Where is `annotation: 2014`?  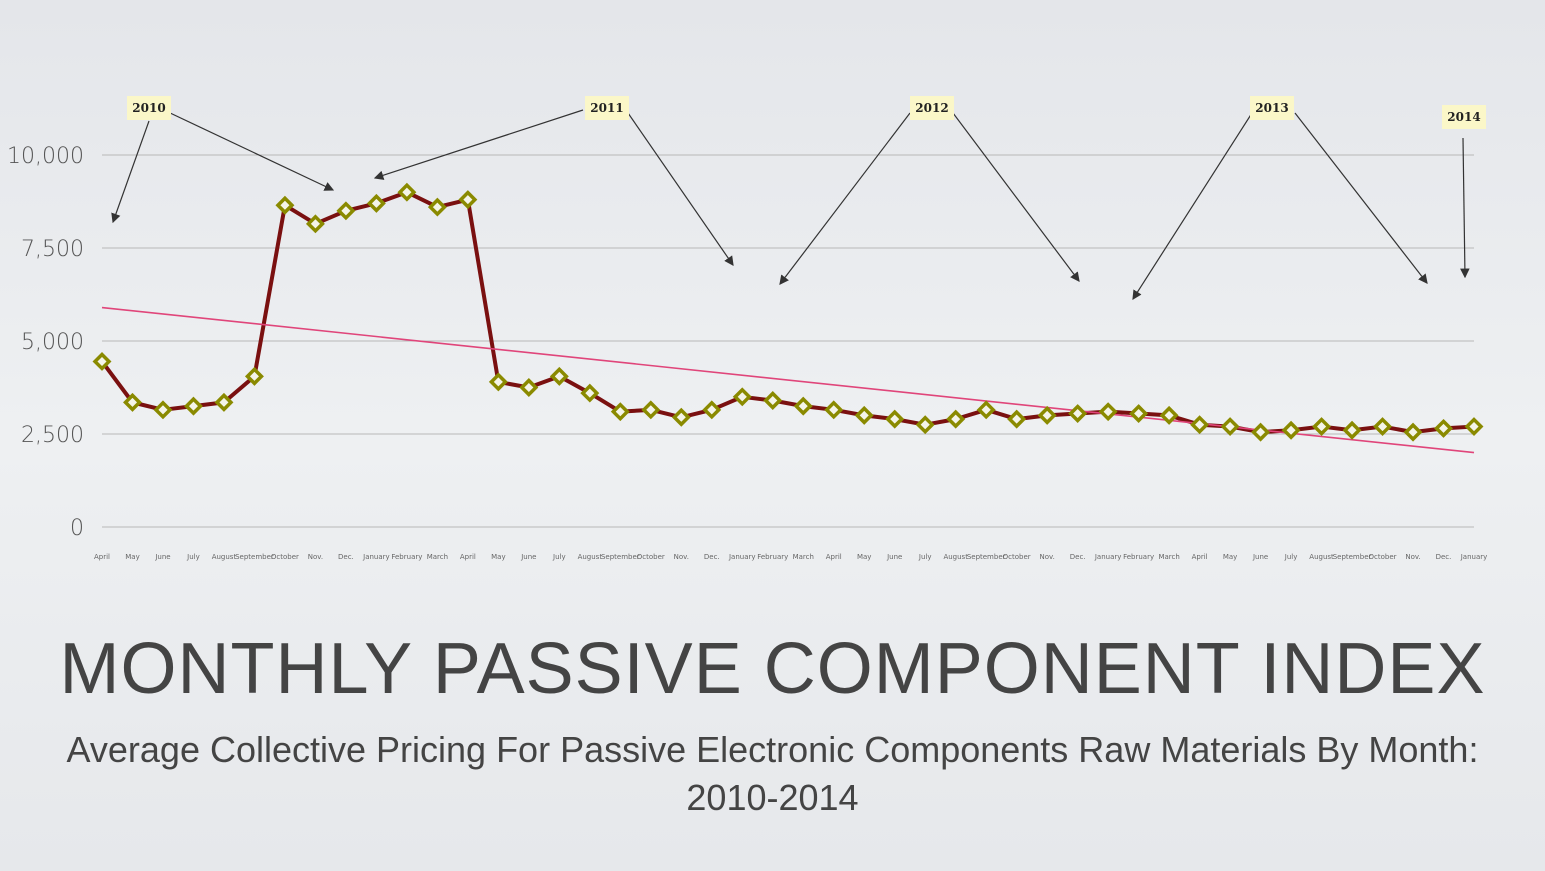 annotation: 2014 is located at coordinates (1463, 117).